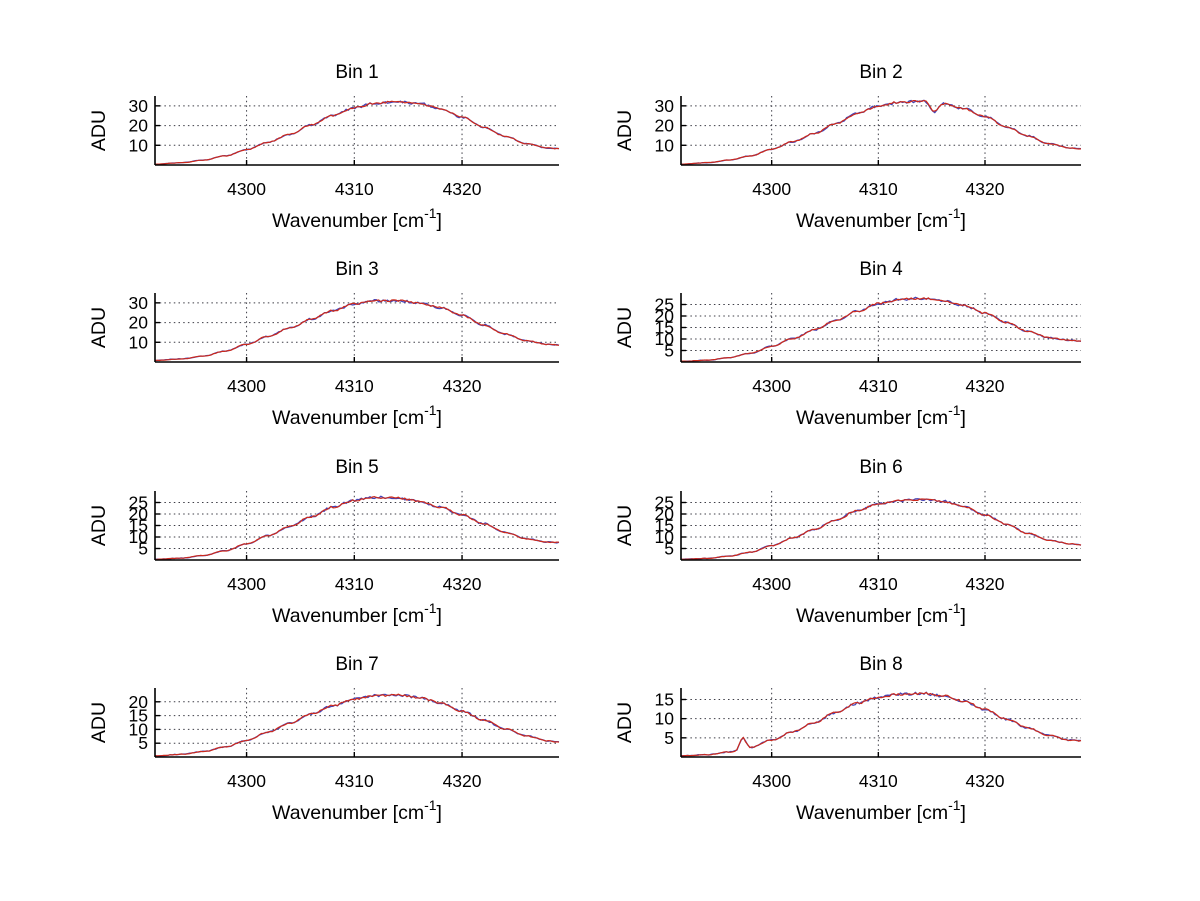 The image size is (1200, 901). Describe the element at coordinates (356, 269) in the screenshot. I see `subplot-title: Bin 3` at that location.